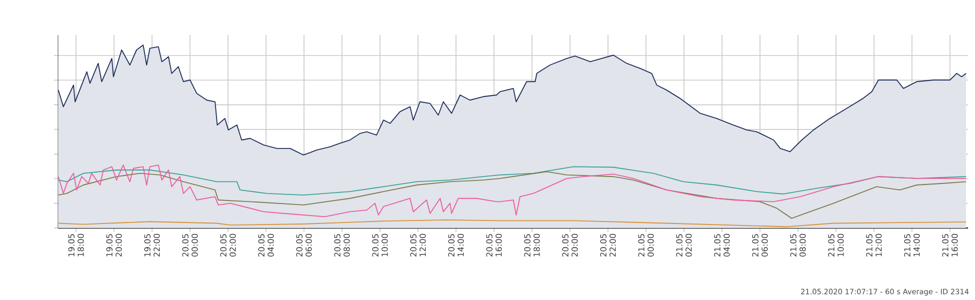 The image size is (975, 300). Describe the element at coordinates (494, 245) in the screenshot. I see `x-tick-label: 20.05 16:00` at that location.